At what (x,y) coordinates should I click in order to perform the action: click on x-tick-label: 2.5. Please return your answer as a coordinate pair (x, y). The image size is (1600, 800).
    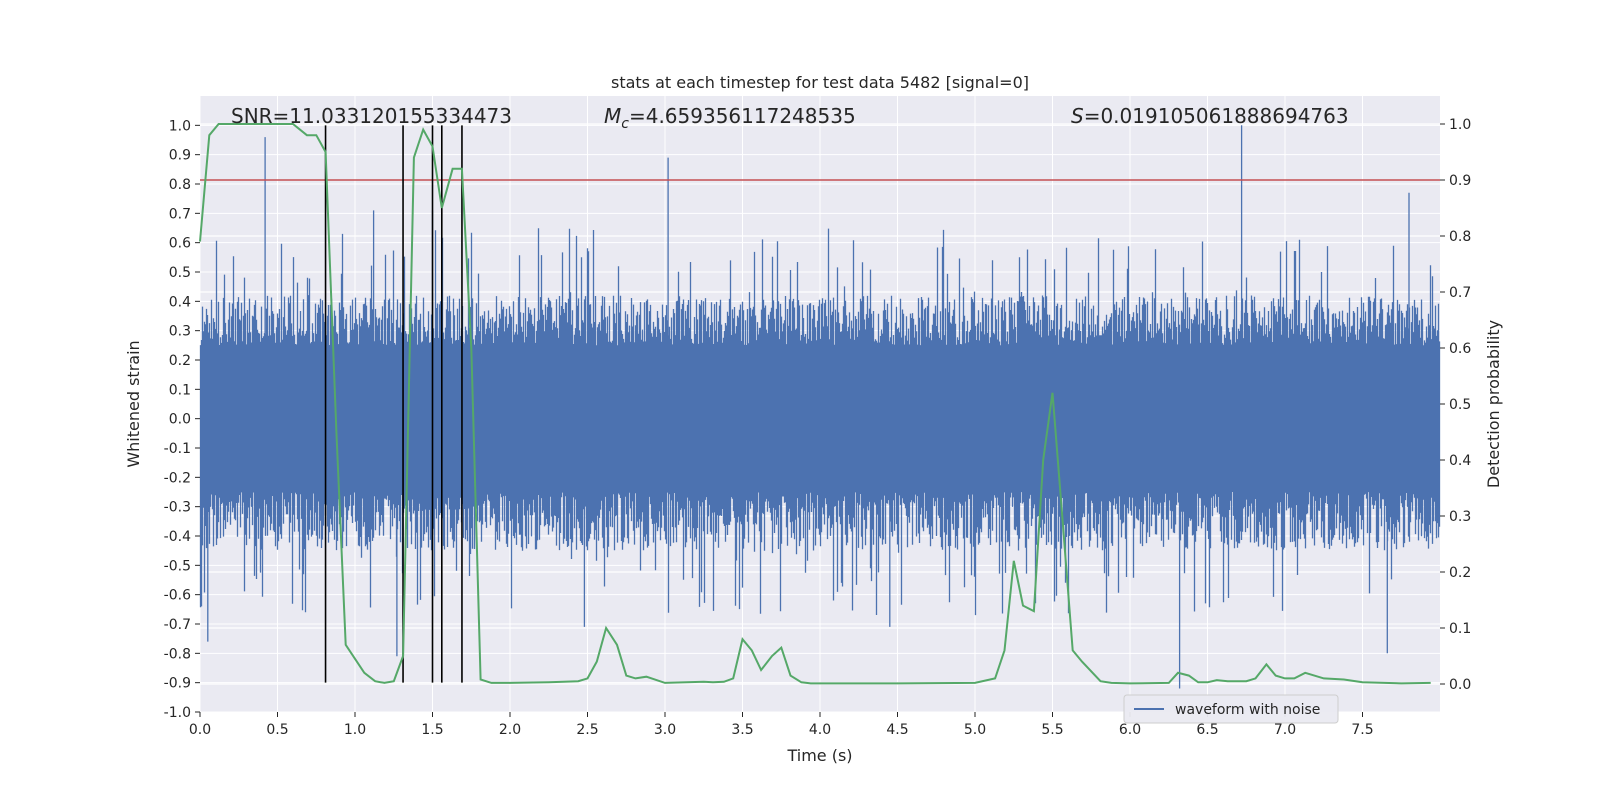
    Looking at the image, I should click on (587, 730).